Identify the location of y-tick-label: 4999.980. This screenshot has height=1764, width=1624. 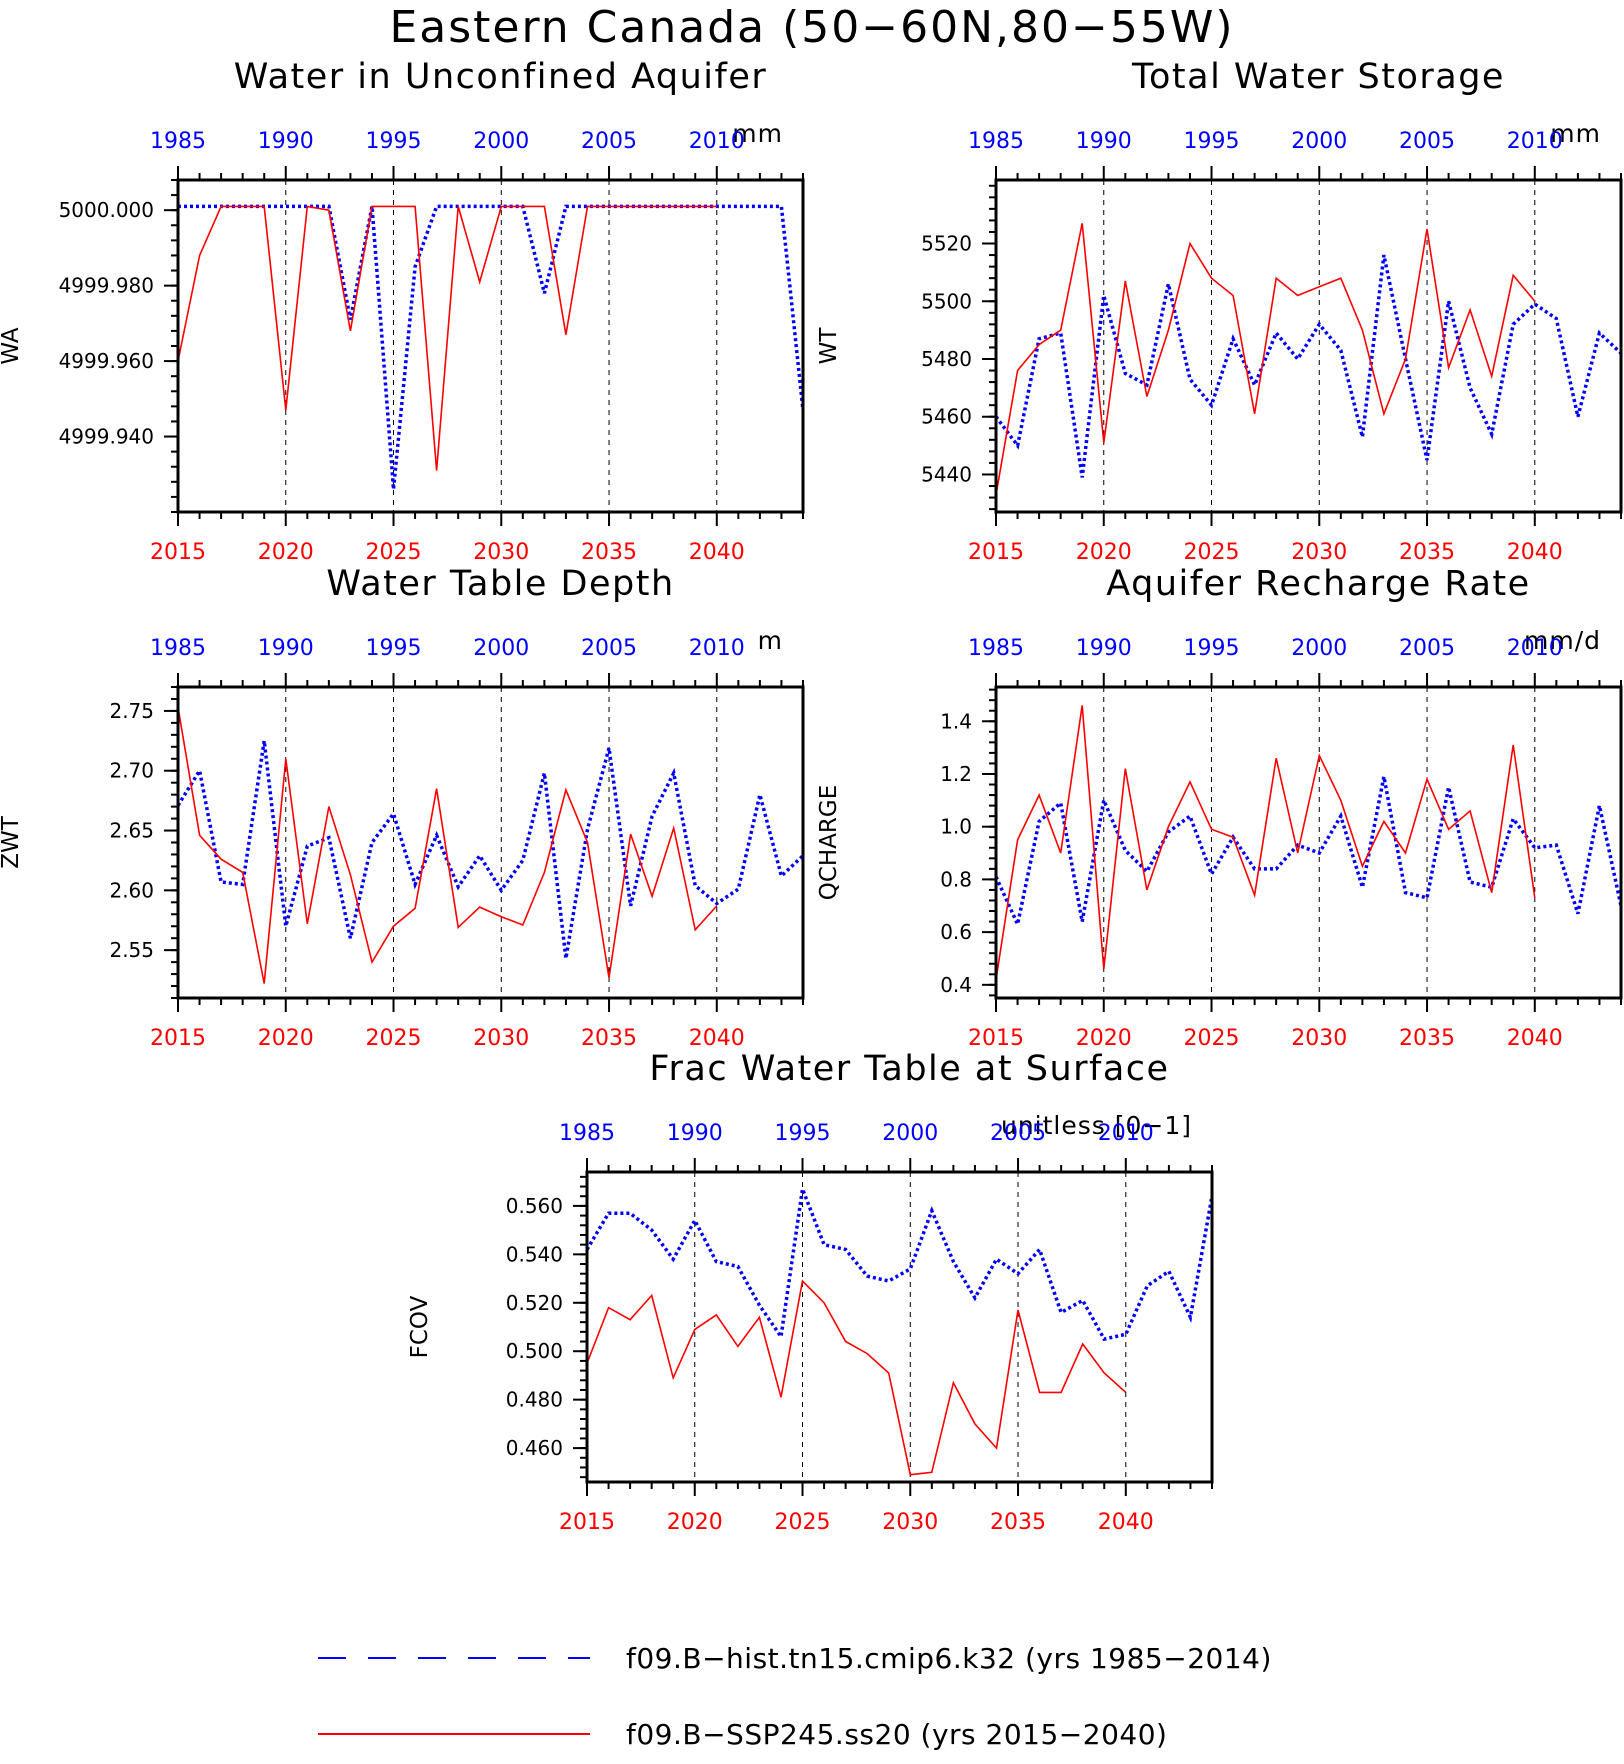
(106, 286).